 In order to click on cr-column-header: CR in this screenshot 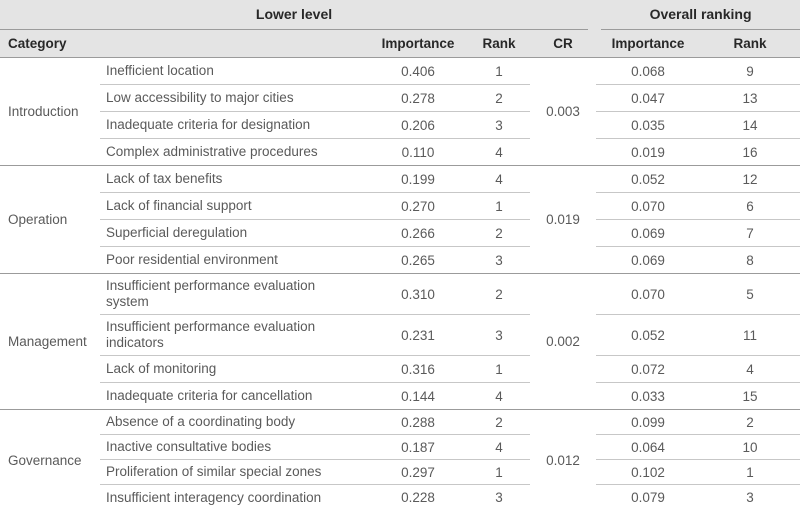, I will do `click(563, 44)`.